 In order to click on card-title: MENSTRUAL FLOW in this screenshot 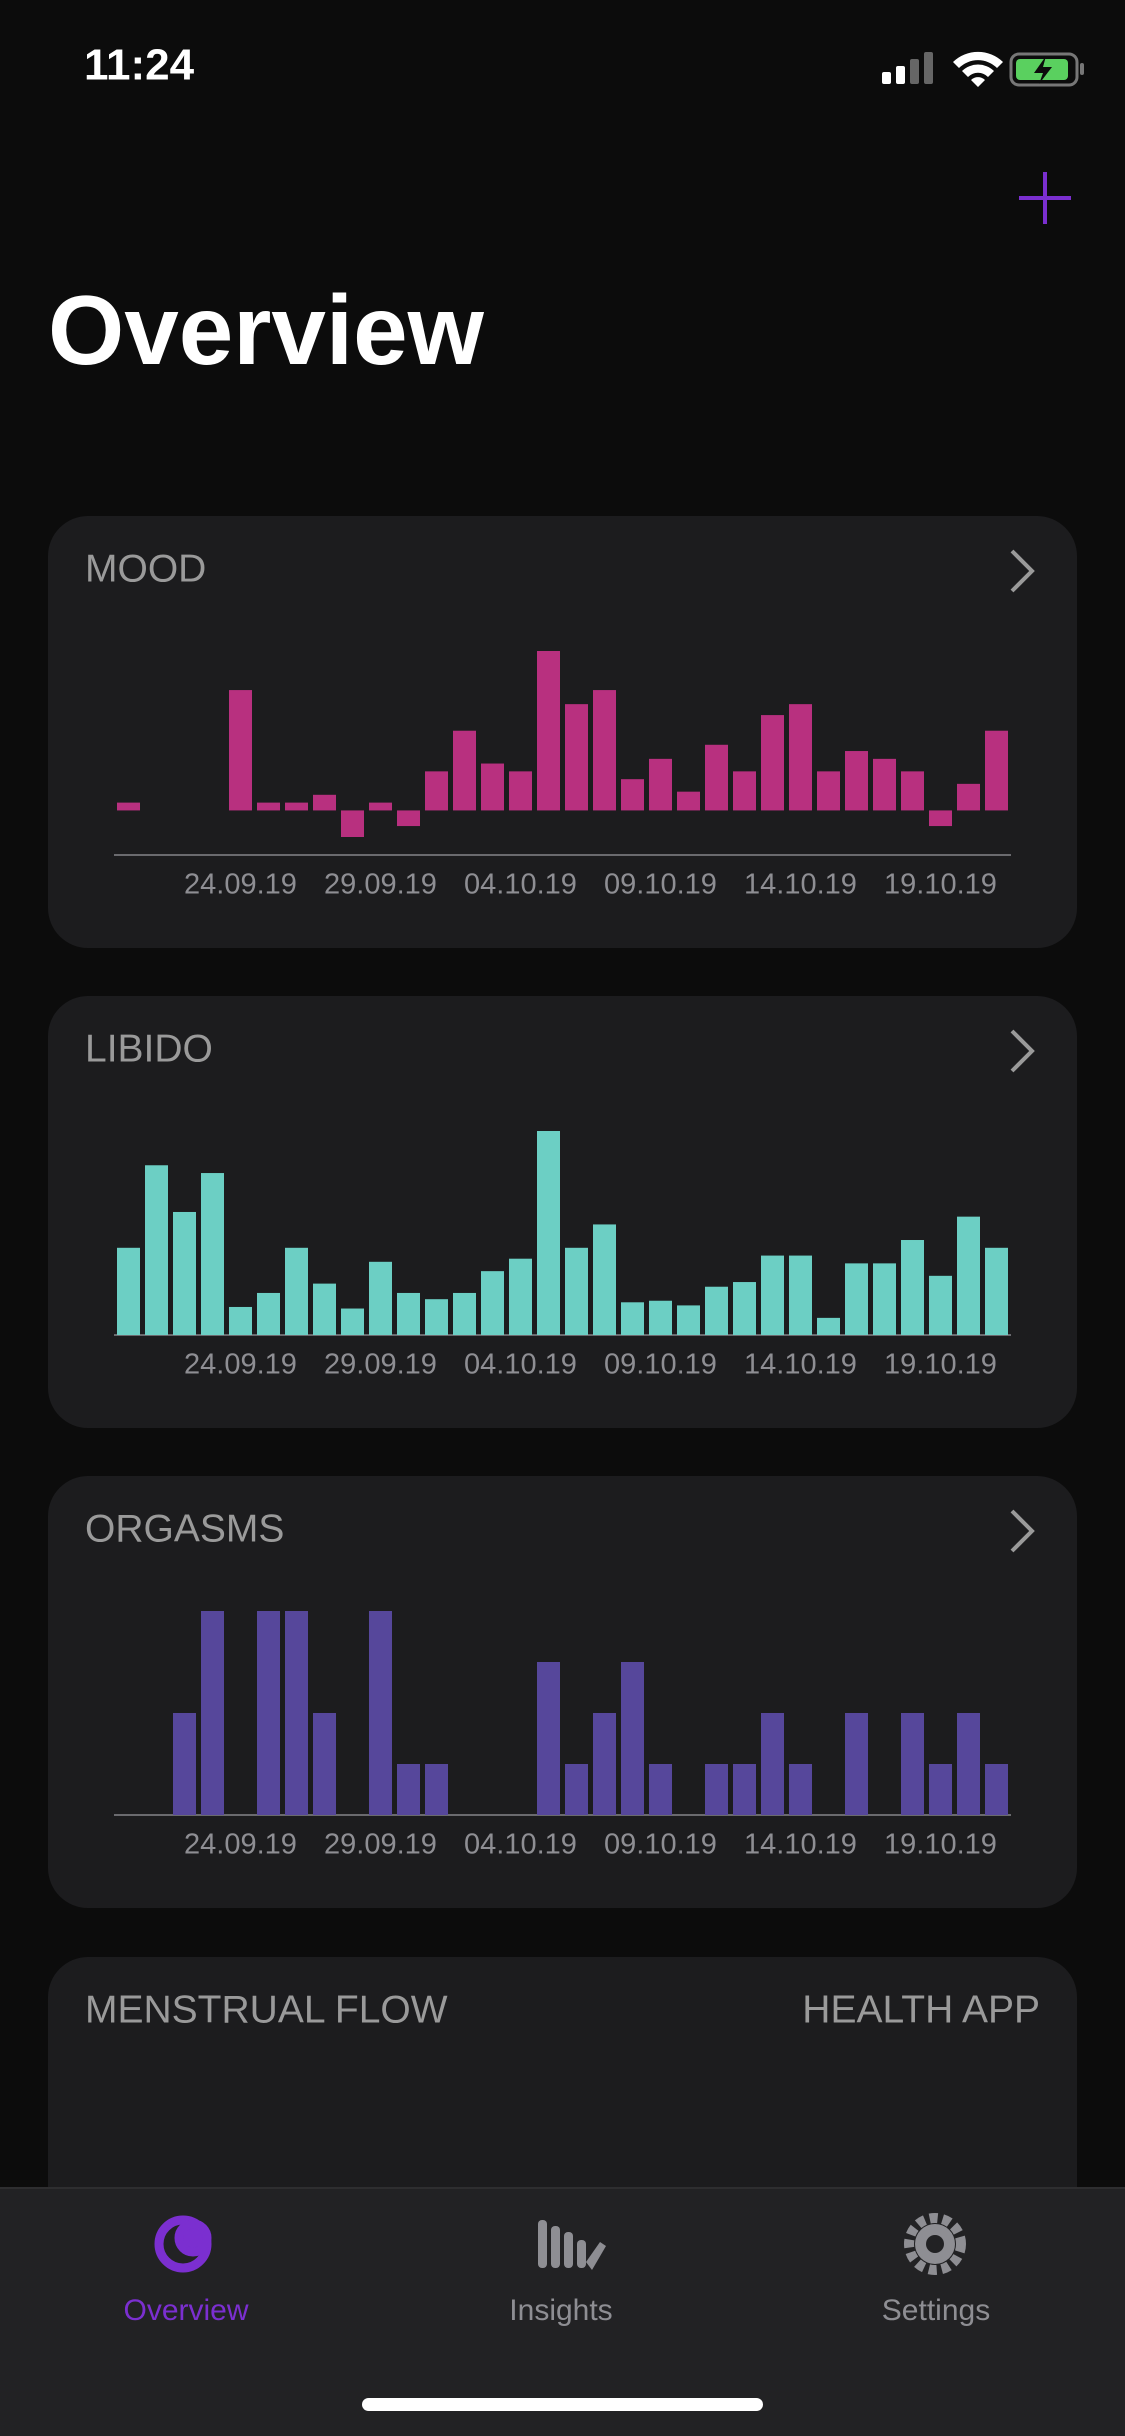, I will do `click(266, 2009)`.